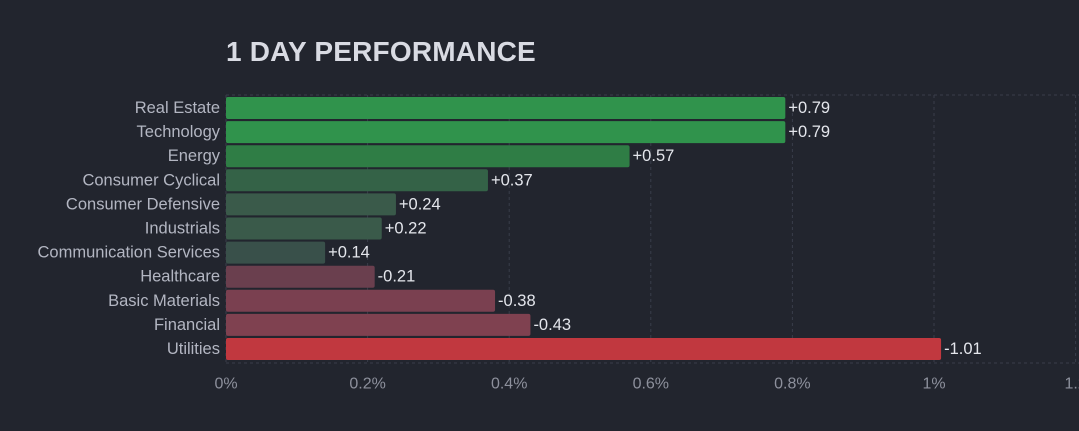 This screenshot has width=1079, height=431. Describe the element at coordinates (129, 253) in the screenshot. I see `category-label: Communication Services` at that location.